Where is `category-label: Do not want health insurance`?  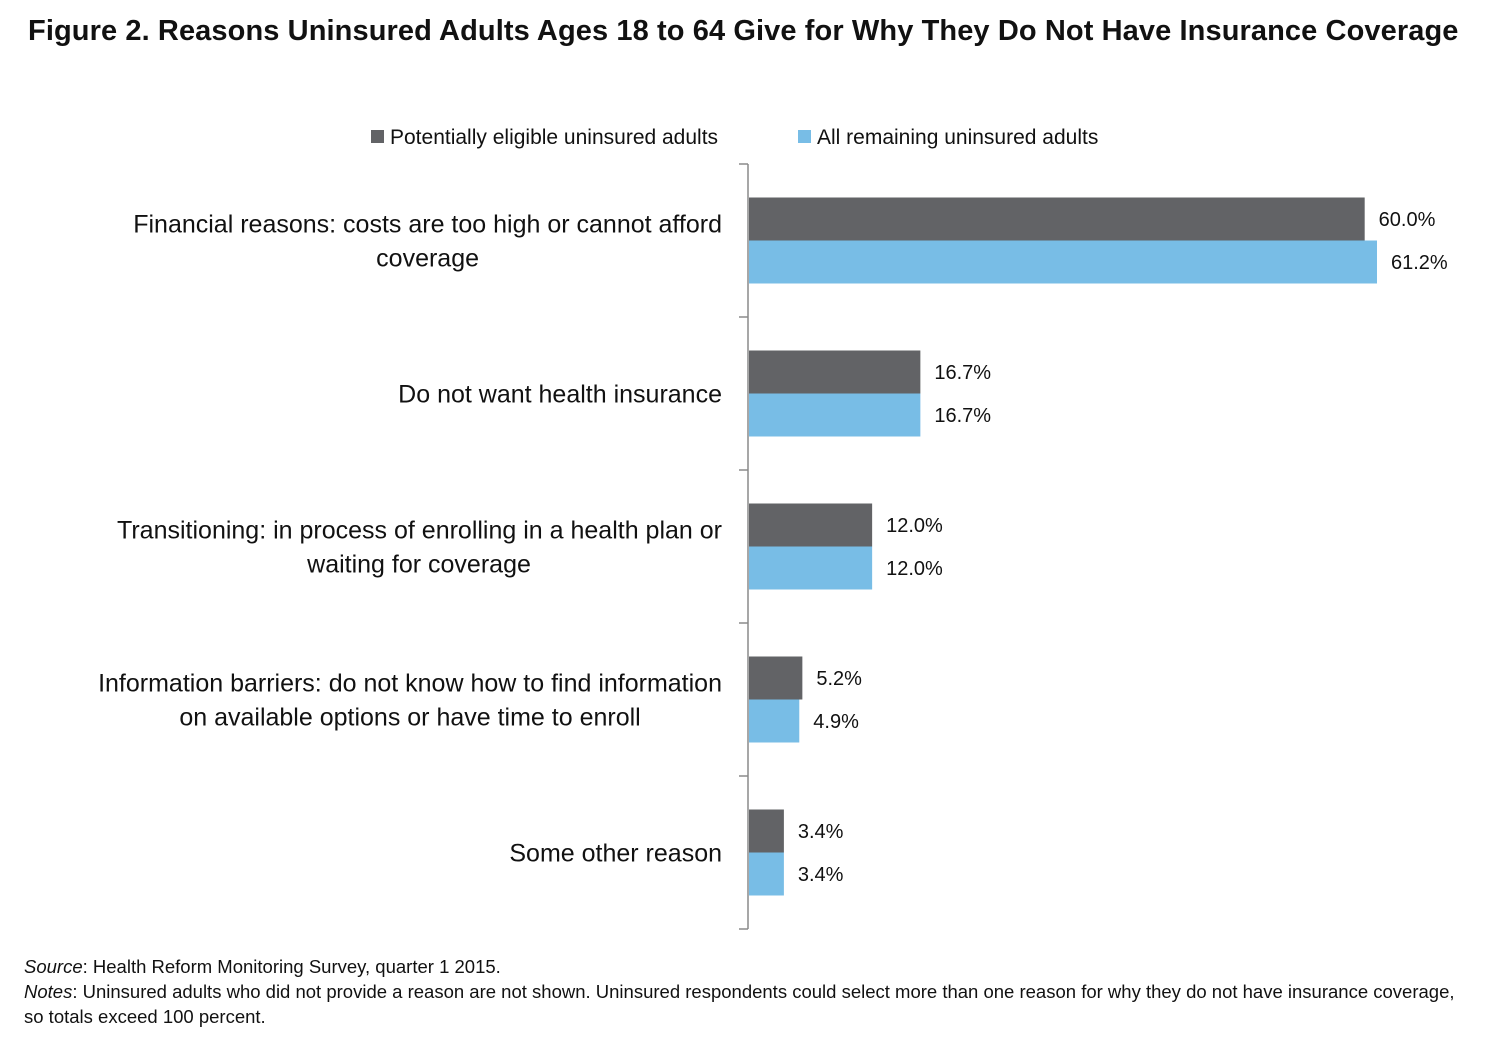
category-label: Do not want health insurance is located at coordinates (560, 395).